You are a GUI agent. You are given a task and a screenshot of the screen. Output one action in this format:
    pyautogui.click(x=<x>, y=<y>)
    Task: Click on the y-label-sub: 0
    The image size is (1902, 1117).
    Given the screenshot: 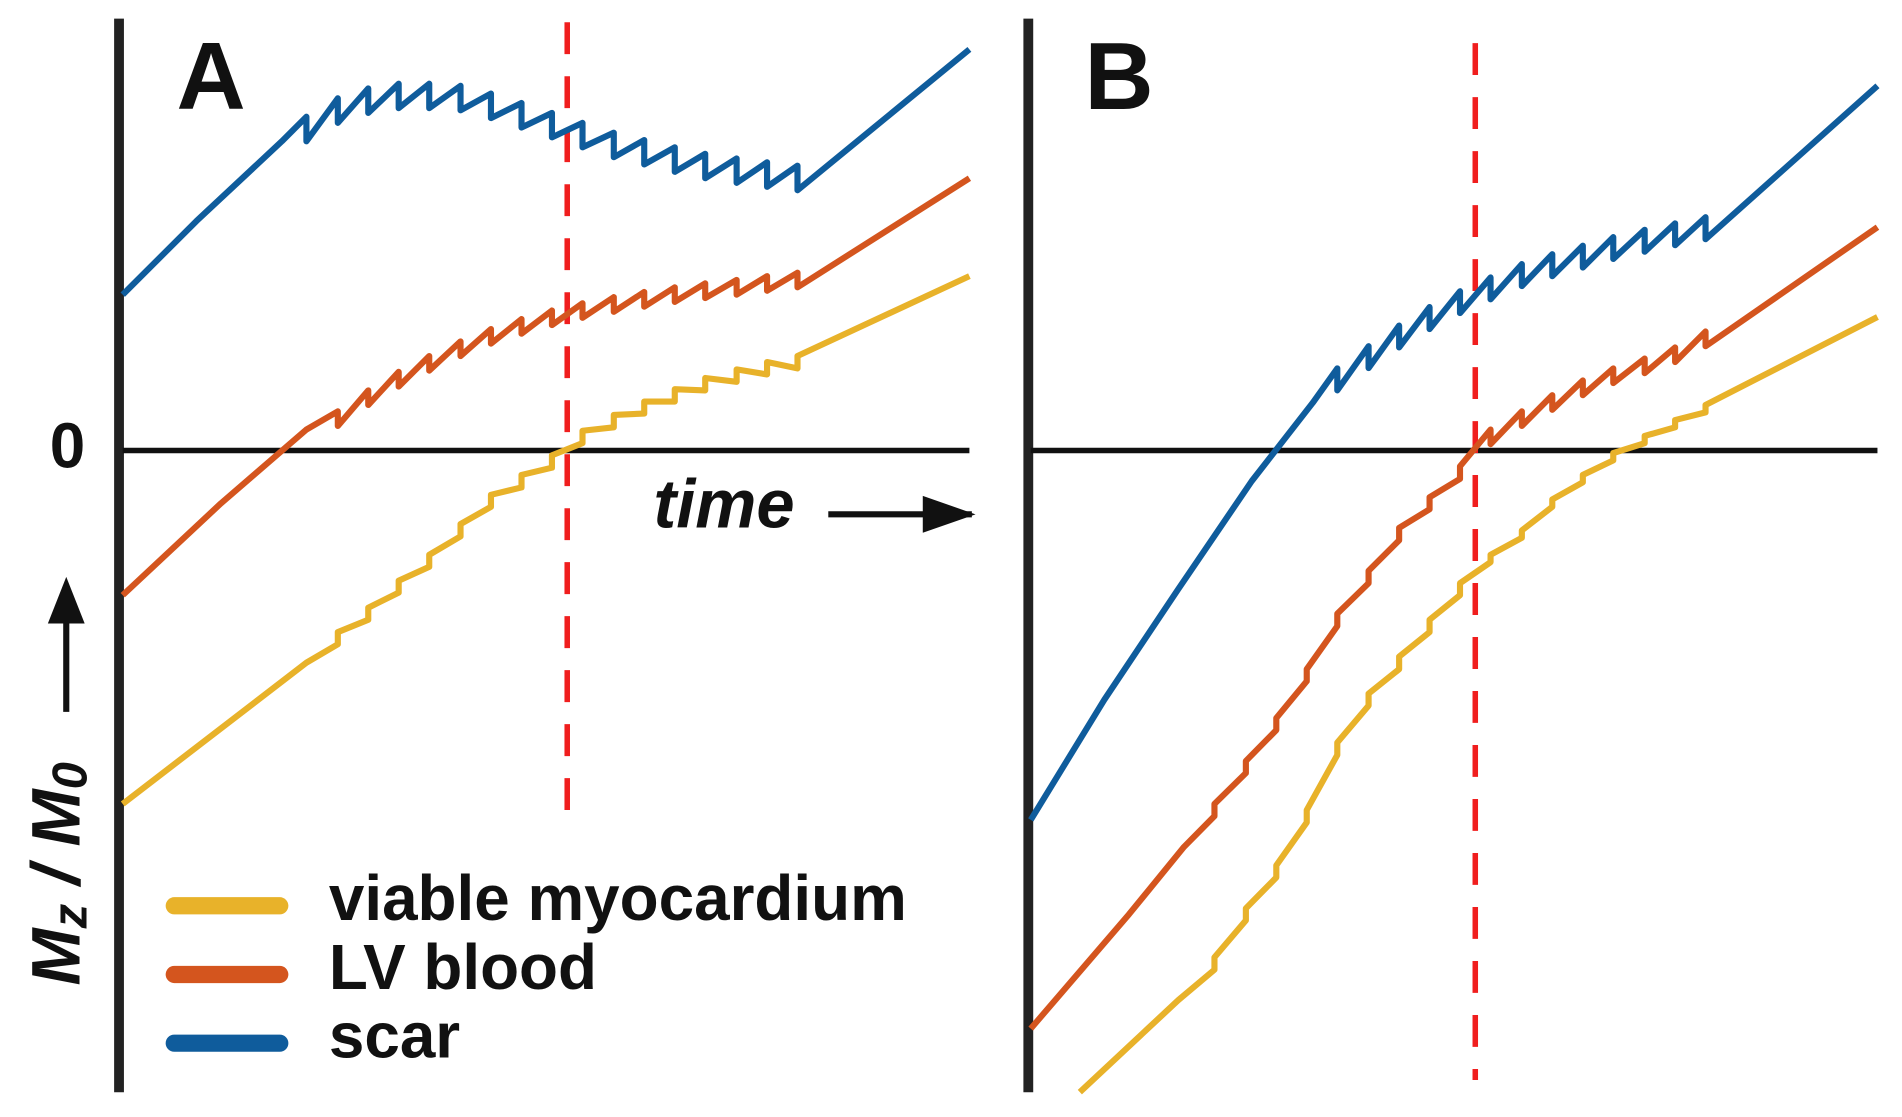 What is the action you would take?
    pyautogui.click(x=71, y=775)
    